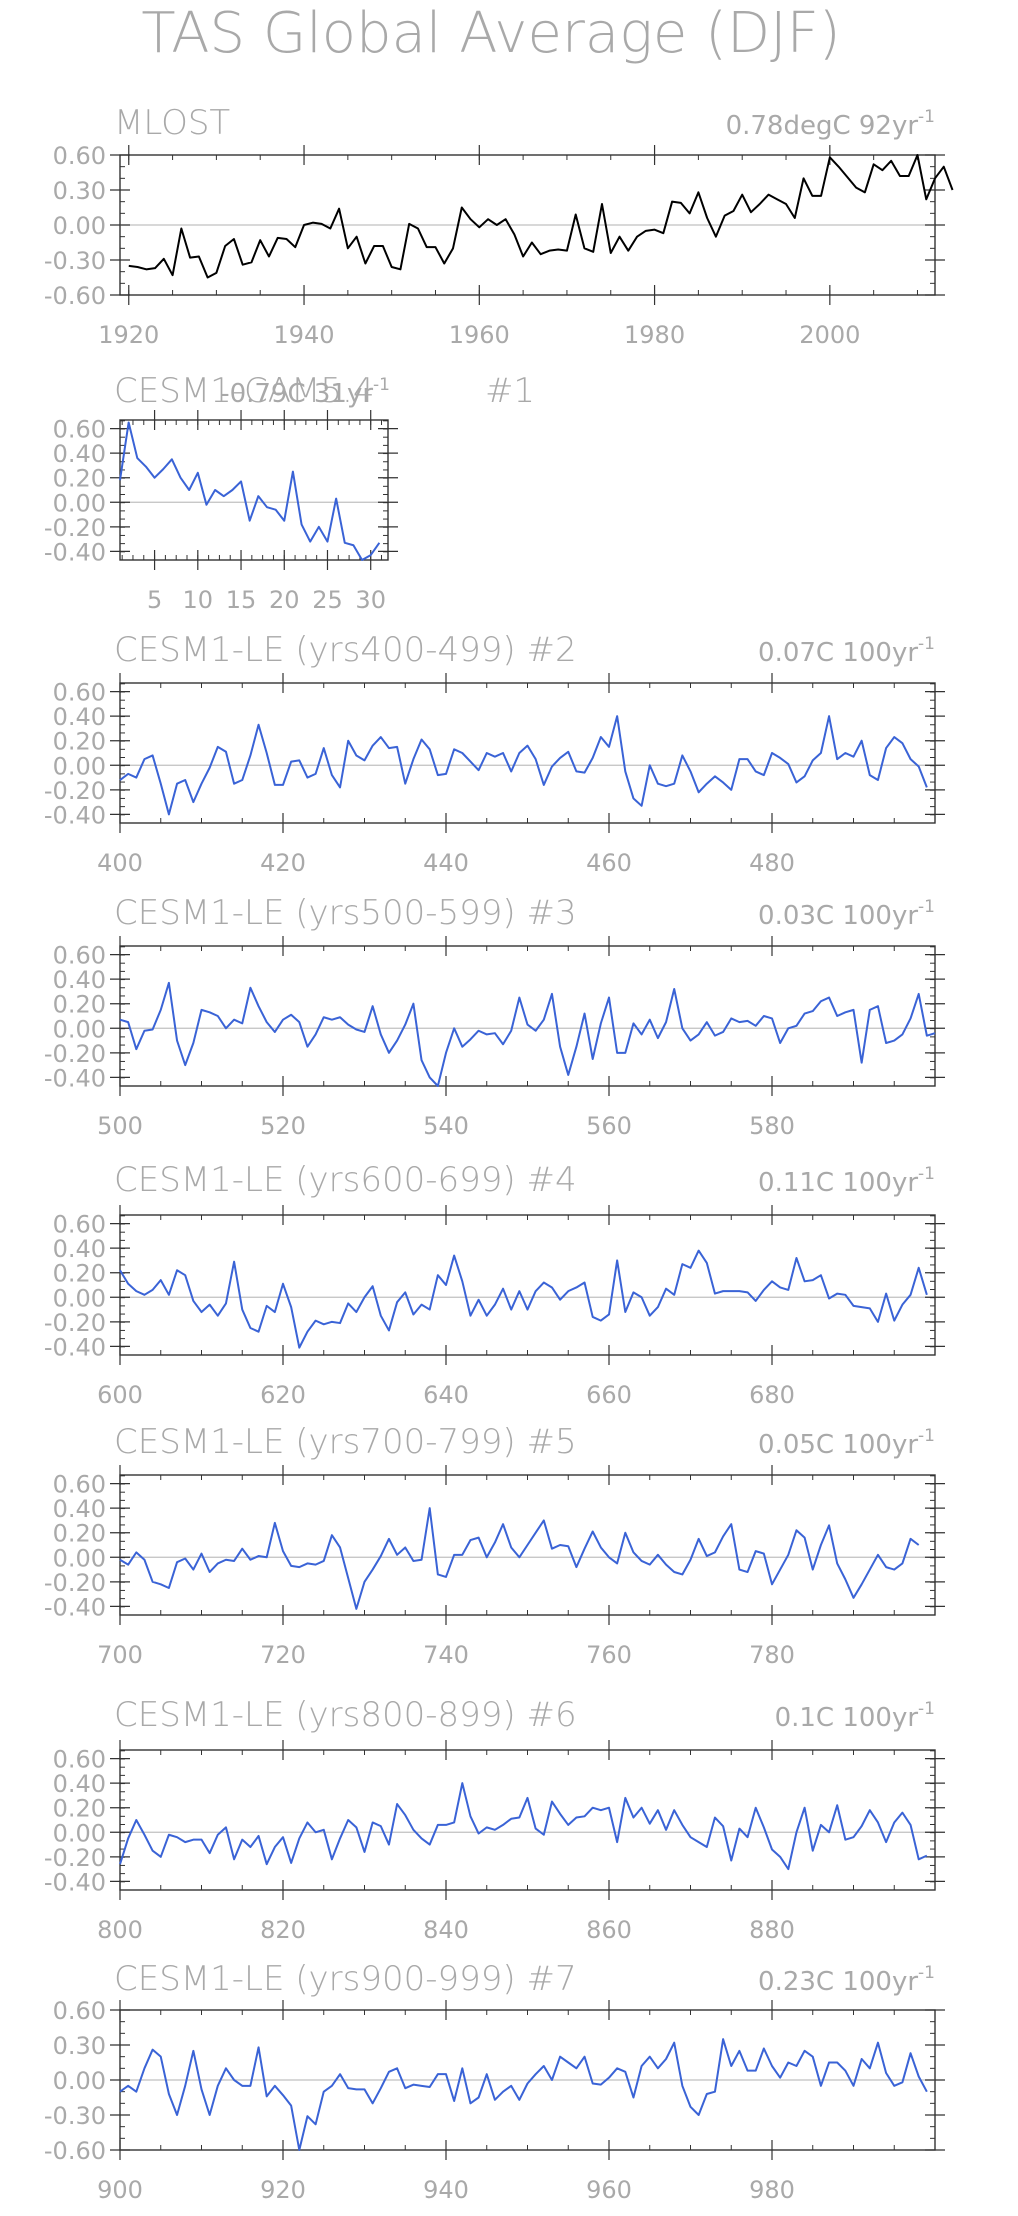 The image size is (1018, 2216). Describe the element at coordinates (846, 1443) in the screenshot. I see `panel-title-right: 0.05C 100yr-1` at that location.